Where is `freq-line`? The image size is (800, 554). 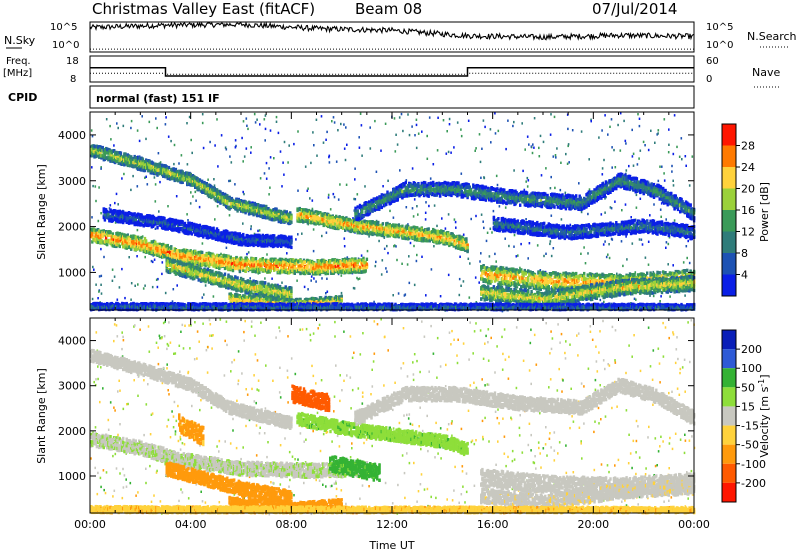
freq-line is located at coordinates (392, 71).